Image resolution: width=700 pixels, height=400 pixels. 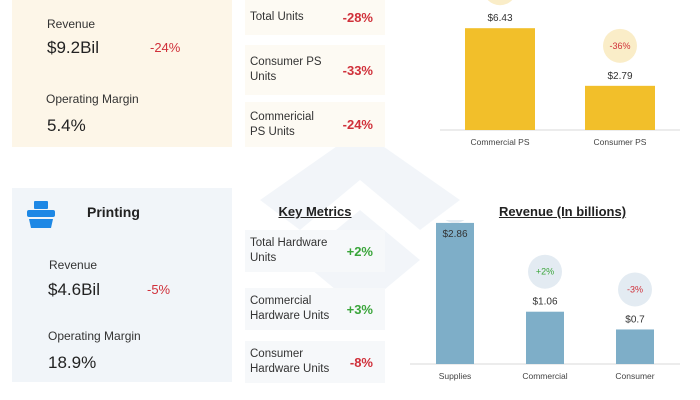 What do you see at coordinates (359, 251) in the screenshot?
I see `metric-change: +2%` at bounding box center [359, 251].